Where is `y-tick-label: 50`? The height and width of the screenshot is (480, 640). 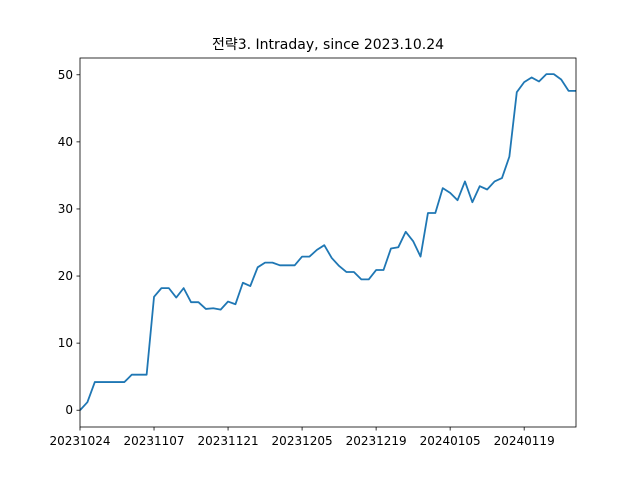 y-tick-label: 50 is located at coordinates (65, 75).